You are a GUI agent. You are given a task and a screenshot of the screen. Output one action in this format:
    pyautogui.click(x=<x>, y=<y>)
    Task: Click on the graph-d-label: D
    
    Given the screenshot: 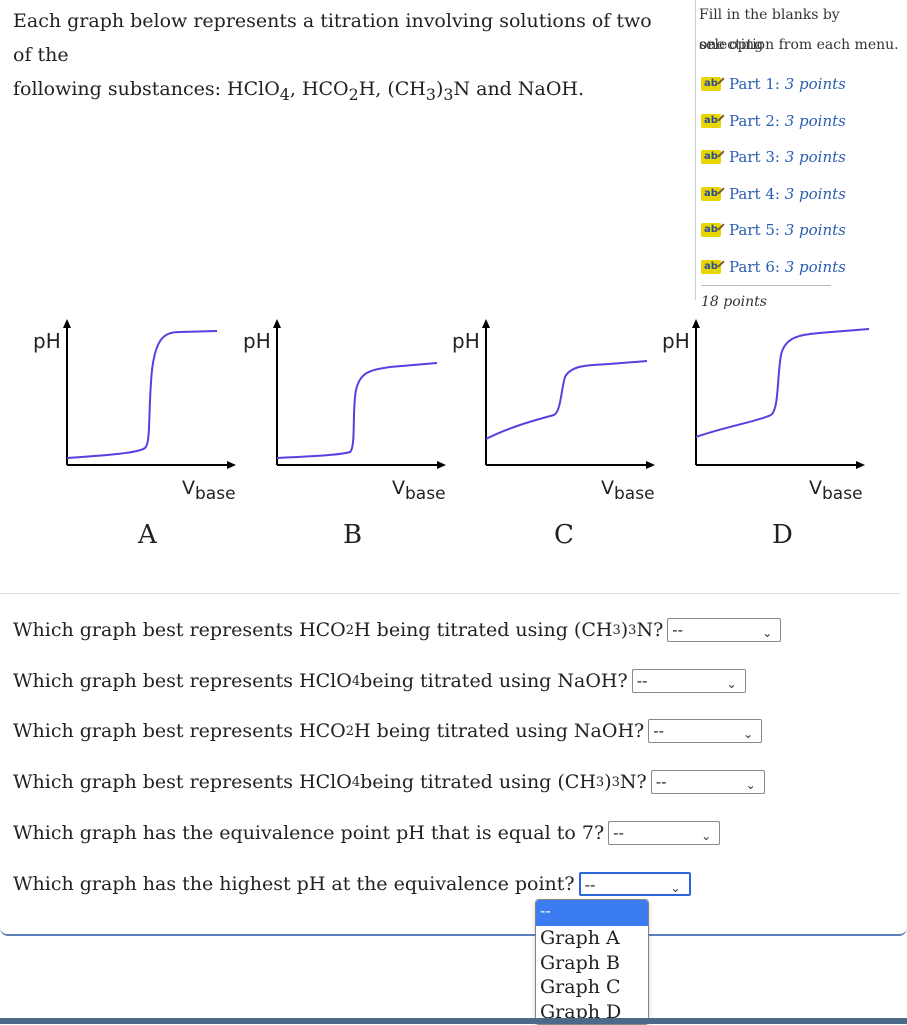 What is the action you would take?
    pyautogui.click(x=782, y=535)
    